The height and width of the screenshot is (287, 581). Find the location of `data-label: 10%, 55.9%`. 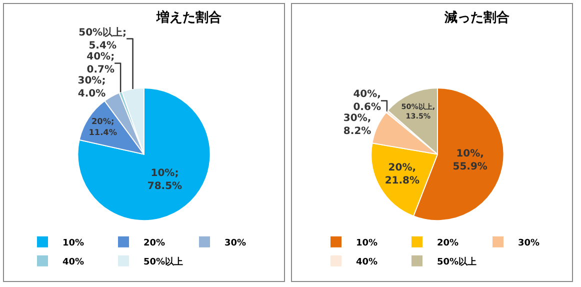

data-label: 10%, 55.9% is located at coordinates (470, 160).